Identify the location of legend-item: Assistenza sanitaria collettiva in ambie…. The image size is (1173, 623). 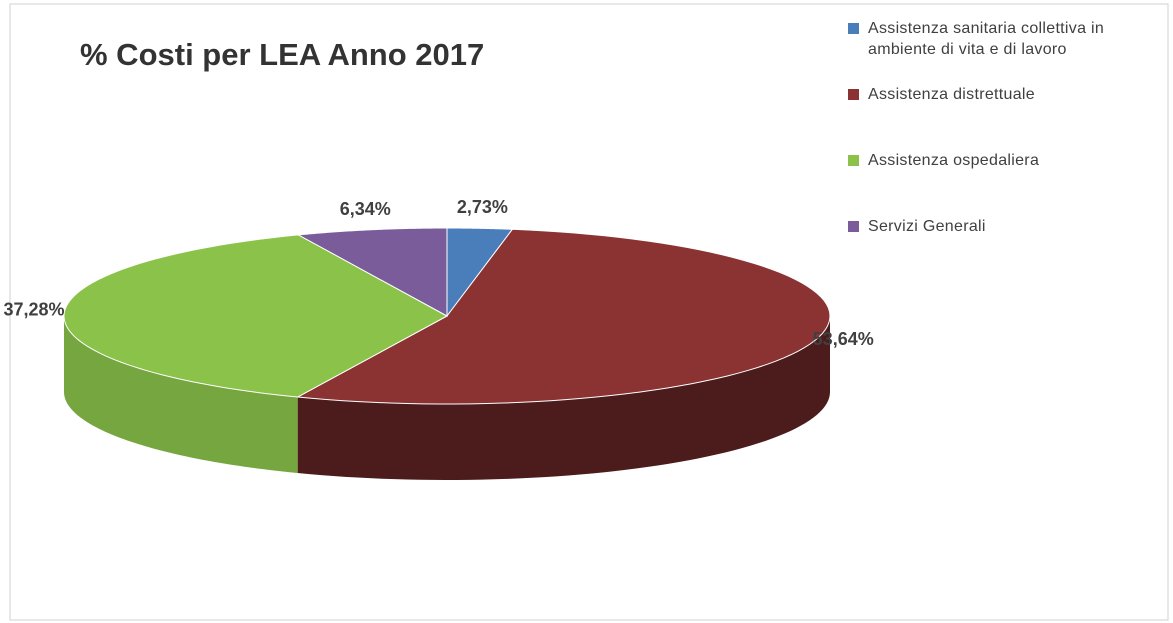
(998, 51).